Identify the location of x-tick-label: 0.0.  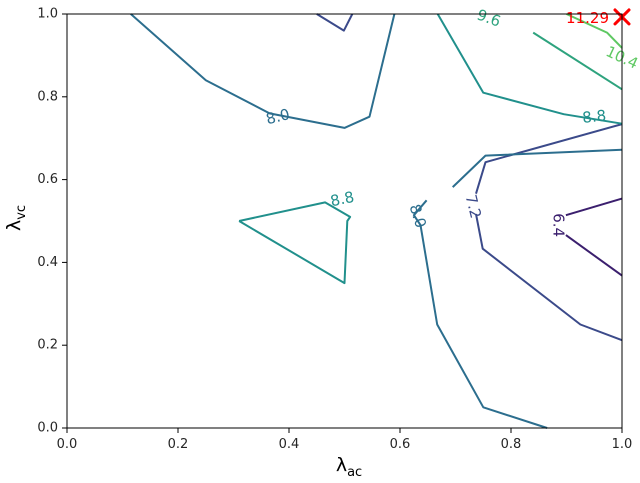
(67, 444).